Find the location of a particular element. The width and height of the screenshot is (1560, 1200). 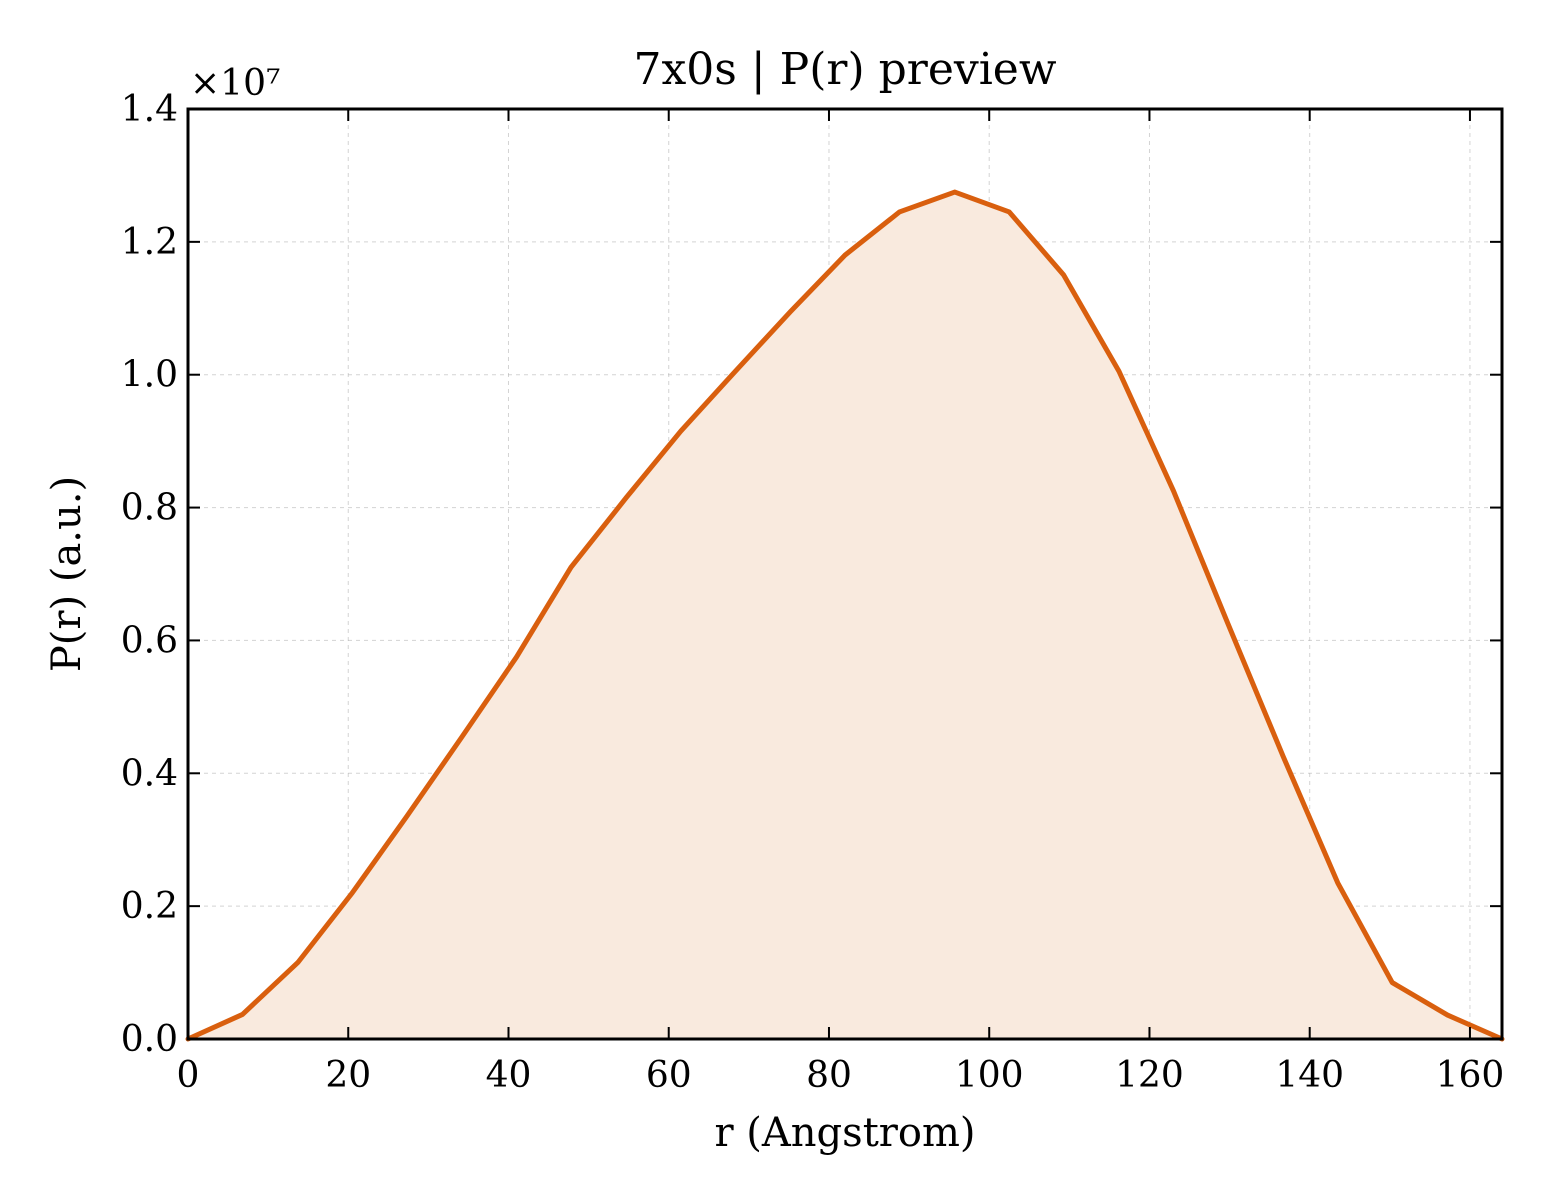

chart-title: 7x0s | P(r) preview is located at coordinates (844, 69).